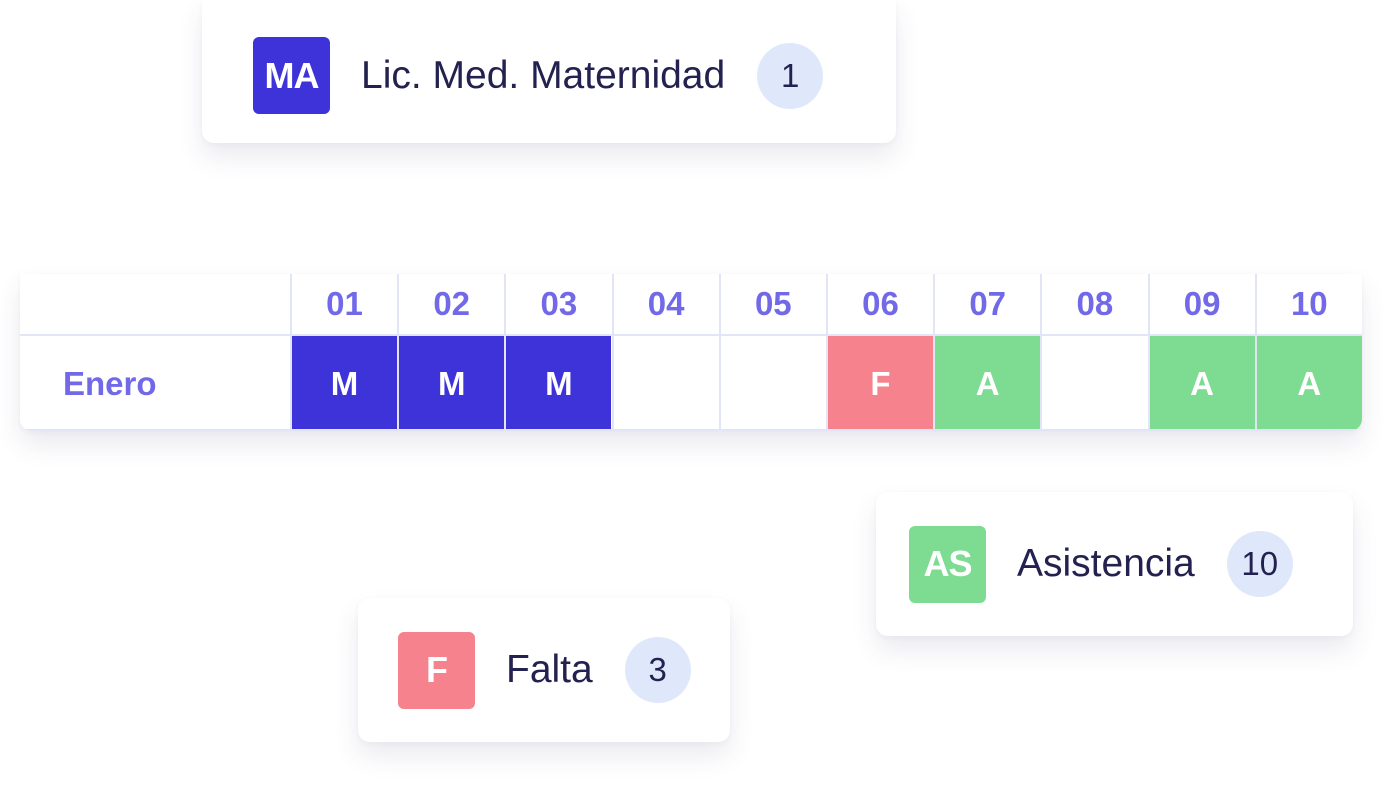 This screenshot has width=1385, height=805. I want to click on maternidad-label: Lic. Med. Maternidad, so click(543, 75).